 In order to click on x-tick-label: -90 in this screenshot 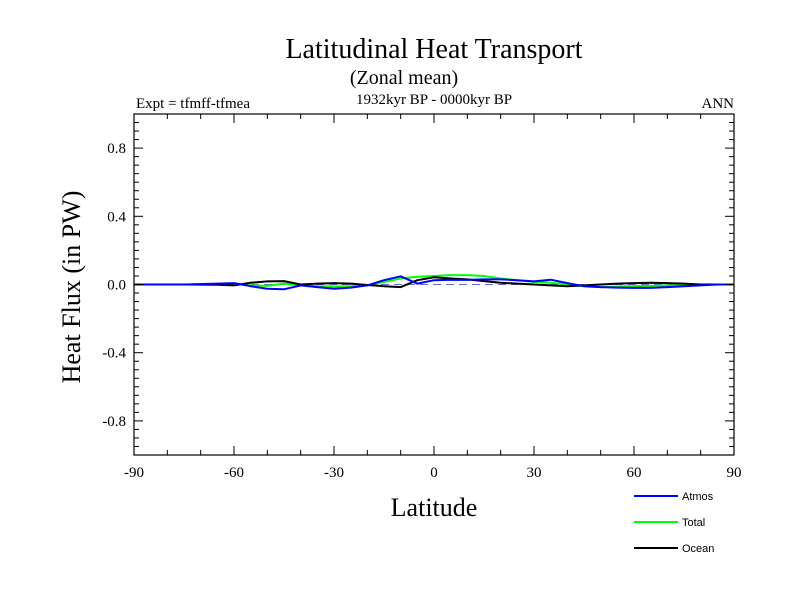, I will do `click(134, 473)`.